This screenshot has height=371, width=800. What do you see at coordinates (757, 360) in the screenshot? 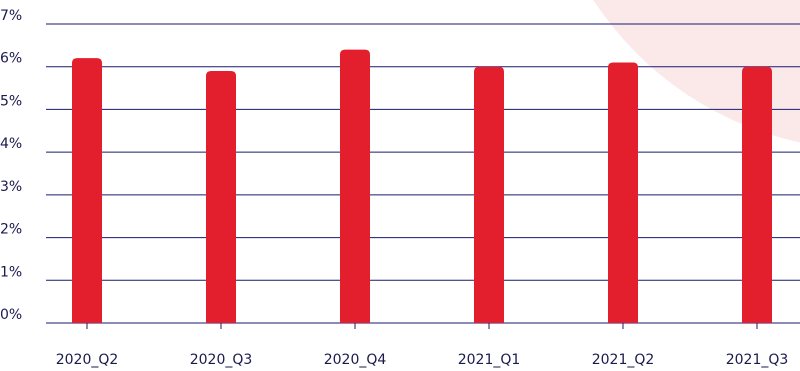
I see `x-tick-label: 2021_Q3` at bounding box center [757, 360].